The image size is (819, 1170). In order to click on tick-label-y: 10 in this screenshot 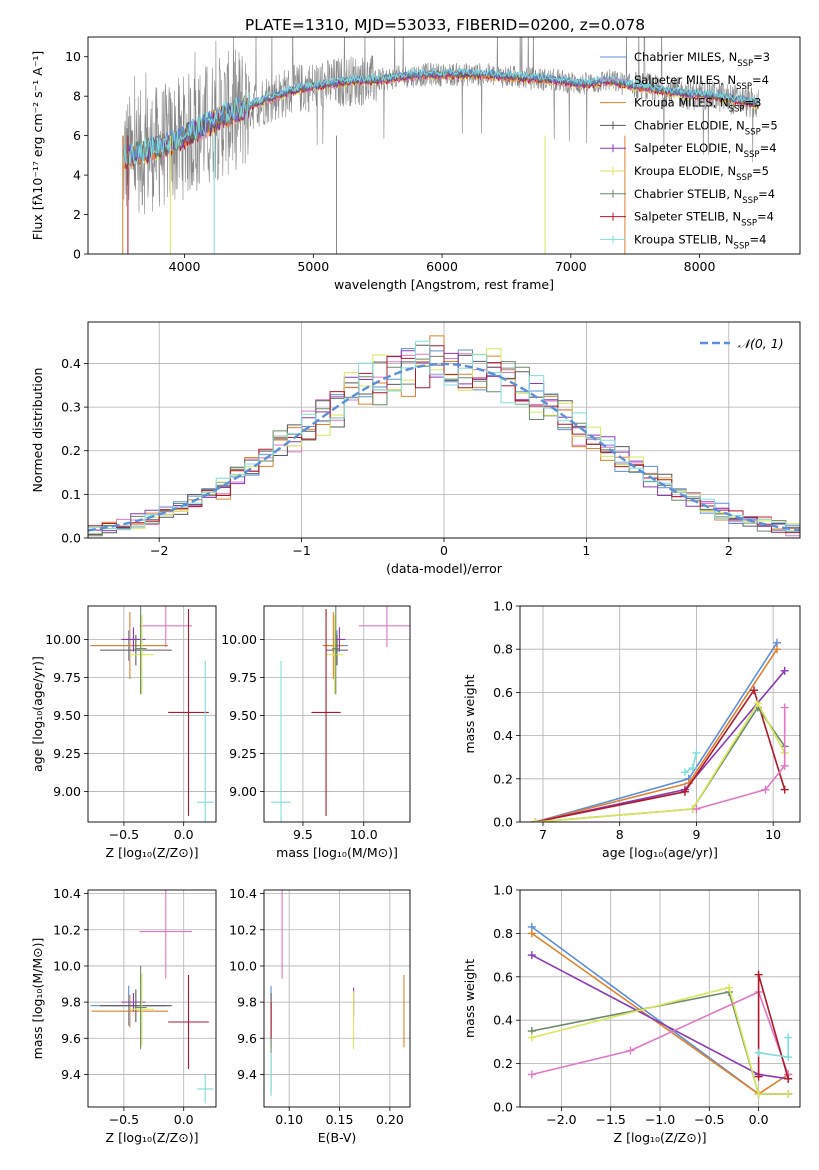, I will do `click(73, 56)`.